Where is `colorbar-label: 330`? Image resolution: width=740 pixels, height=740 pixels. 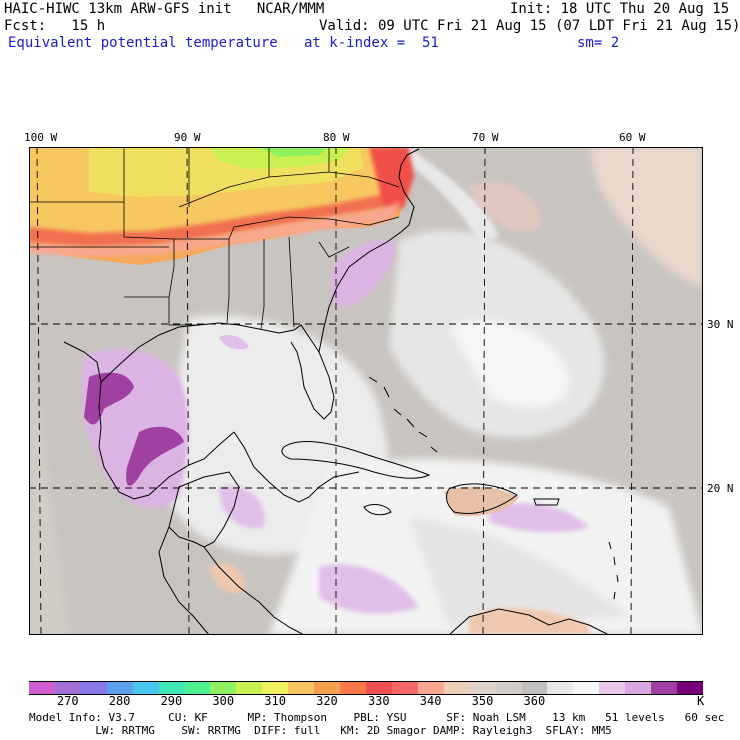 colorbar-label: 330 is located at coordinates (378, 701).